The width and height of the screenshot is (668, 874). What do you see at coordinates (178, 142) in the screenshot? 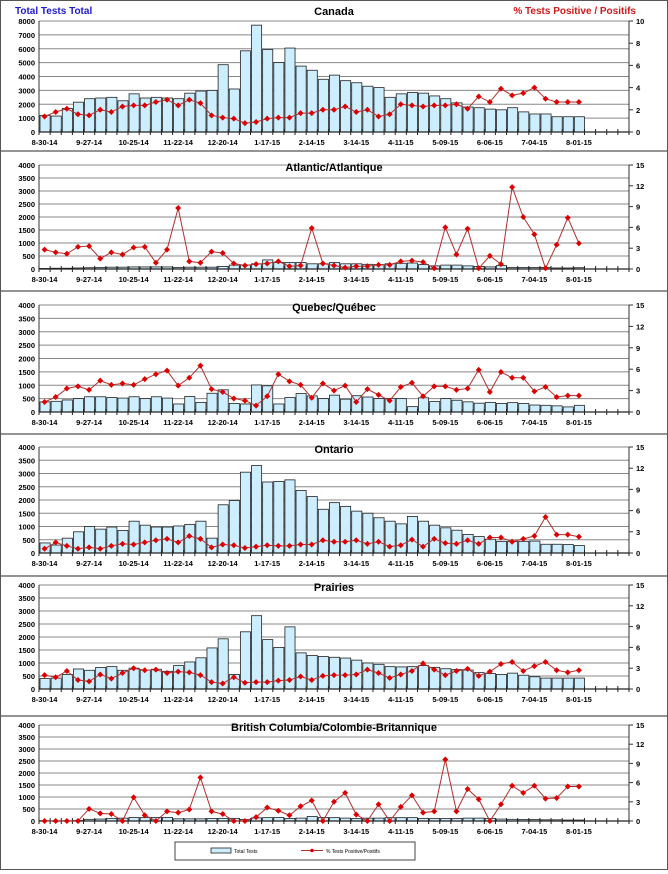
I see `x-tick-label: 11-22-14` at bounding box center [178, 142].